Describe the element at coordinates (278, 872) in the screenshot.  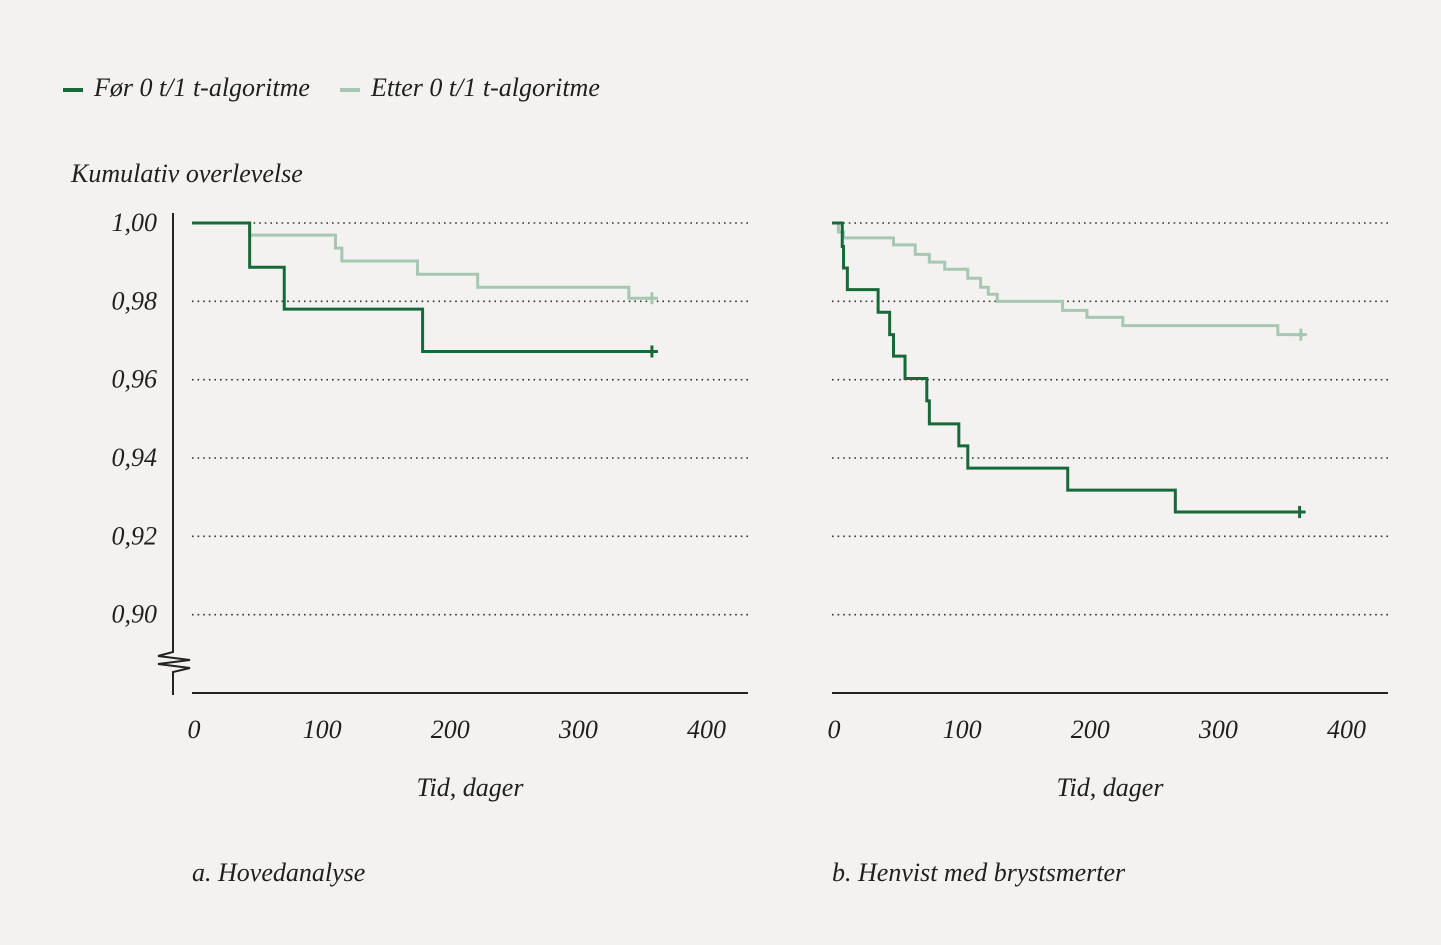
I see `caption: a. Hovedanalyse` at that location.